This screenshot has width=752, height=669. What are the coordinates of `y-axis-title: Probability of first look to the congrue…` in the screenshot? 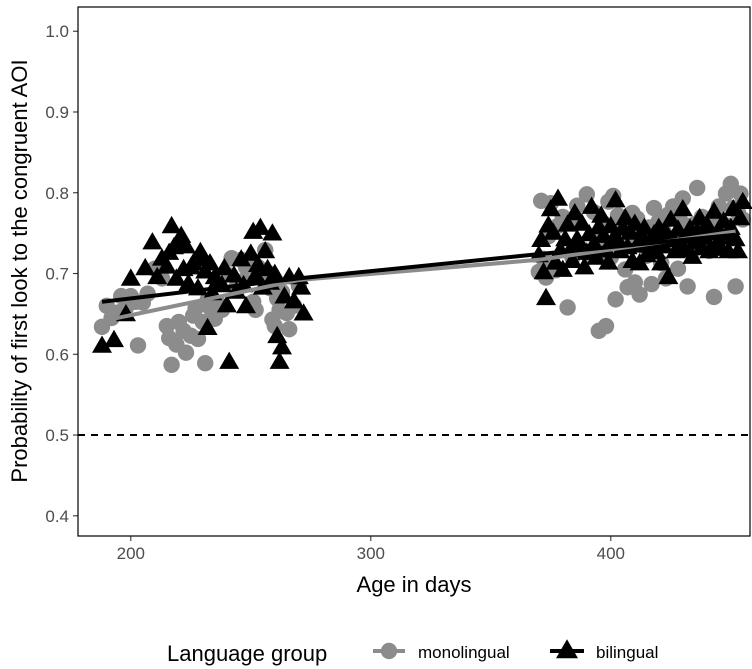 It's located at (19, 270).